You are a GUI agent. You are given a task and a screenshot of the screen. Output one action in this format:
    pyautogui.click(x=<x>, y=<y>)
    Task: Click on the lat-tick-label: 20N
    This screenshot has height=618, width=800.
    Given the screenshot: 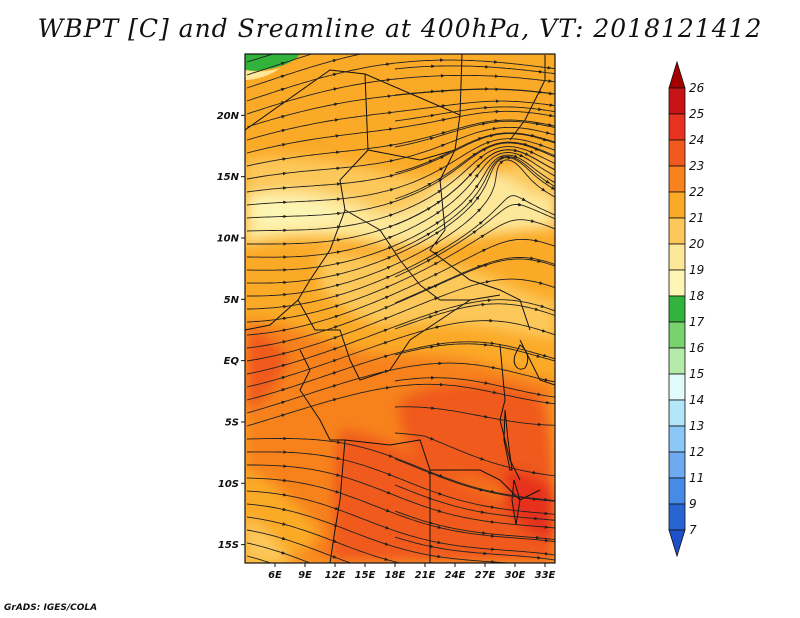 What is the action you would take?
    pyautogui.click(x=228, y=116)
    